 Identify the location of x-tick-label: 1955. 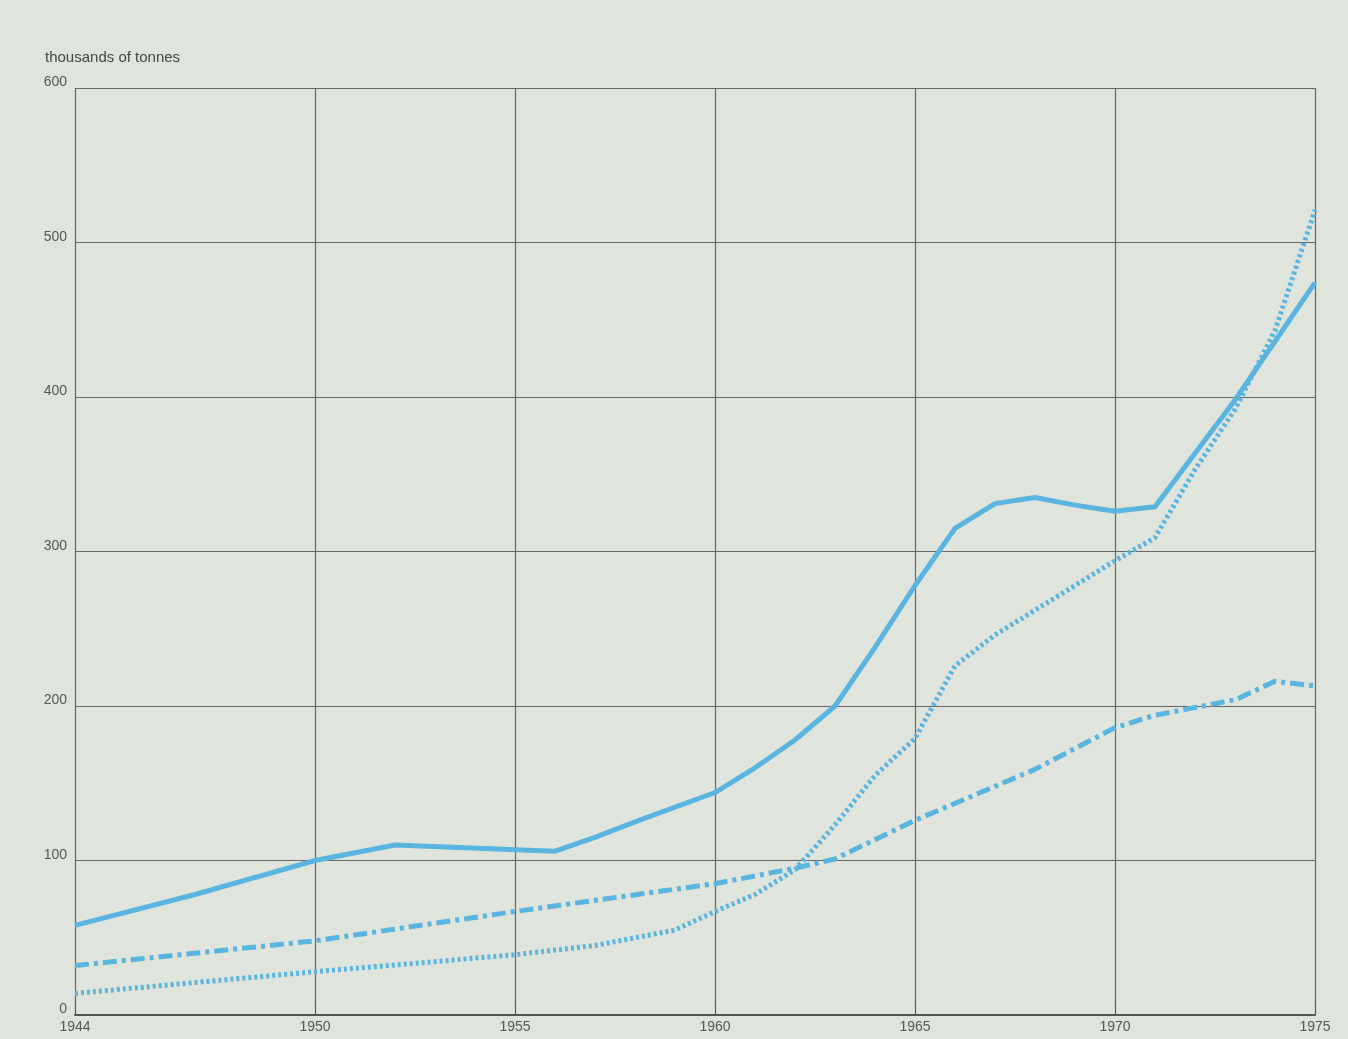
(515, 1026).